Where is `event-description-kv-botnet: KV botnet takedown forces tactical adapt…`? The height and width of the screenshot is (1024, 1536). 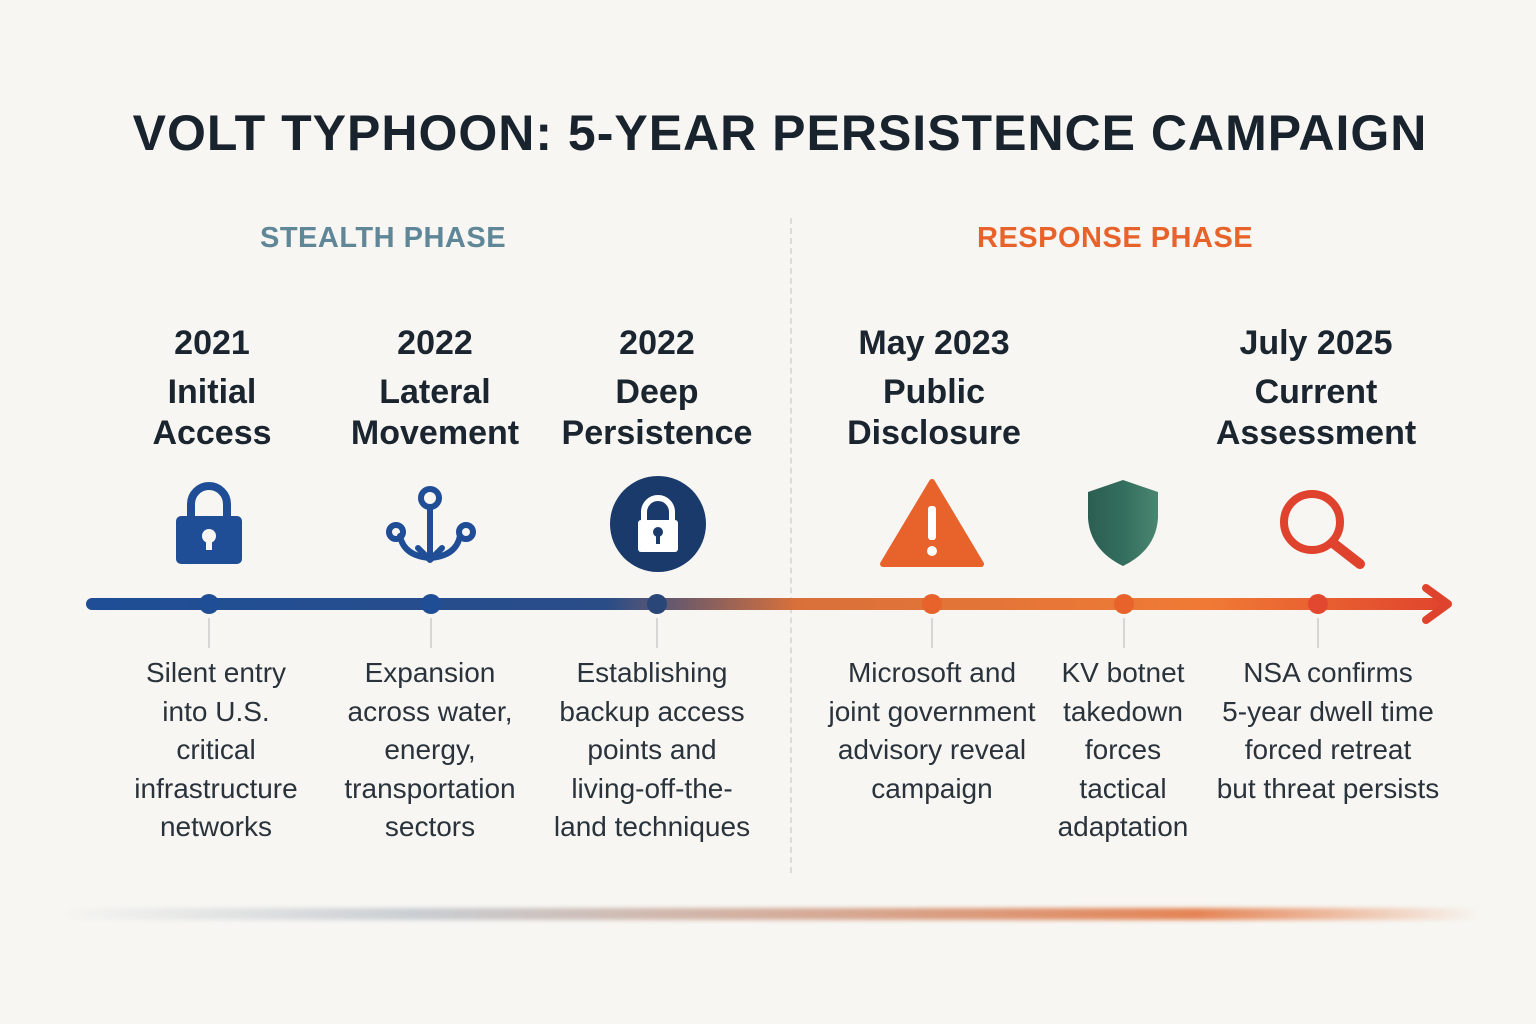 event-description-kv-botnet: KV botnet takedown forces tactical adapt… is located at coordinates (1123, 749).